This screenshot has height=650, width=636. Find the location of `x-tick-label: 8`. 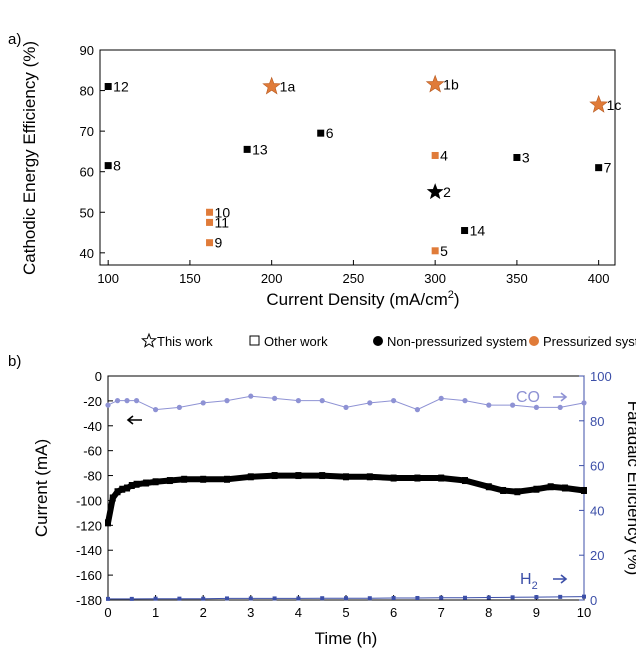

x-tick-label: 8 is located at coordinates (488, 612).